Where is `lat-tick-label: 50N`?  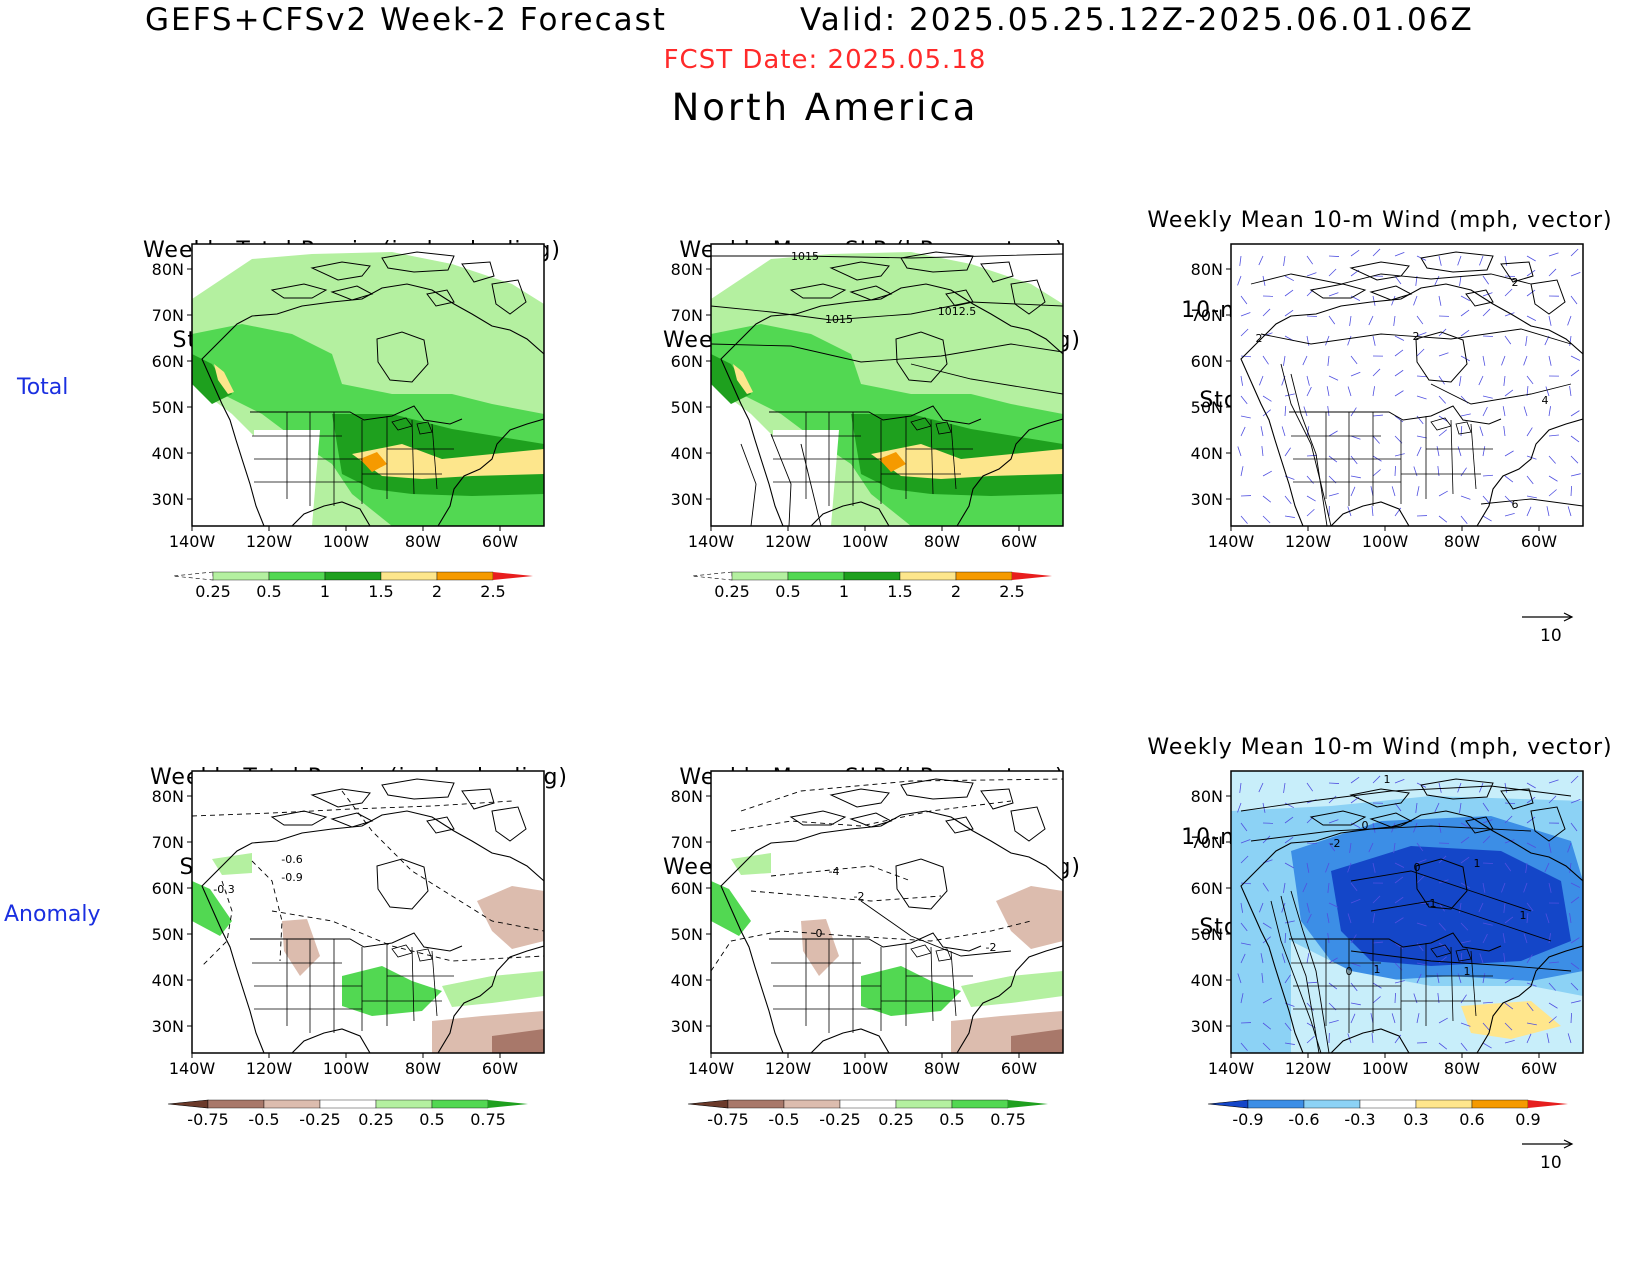
lat-tick-label: 50N is located at coordinates (1207, 407).